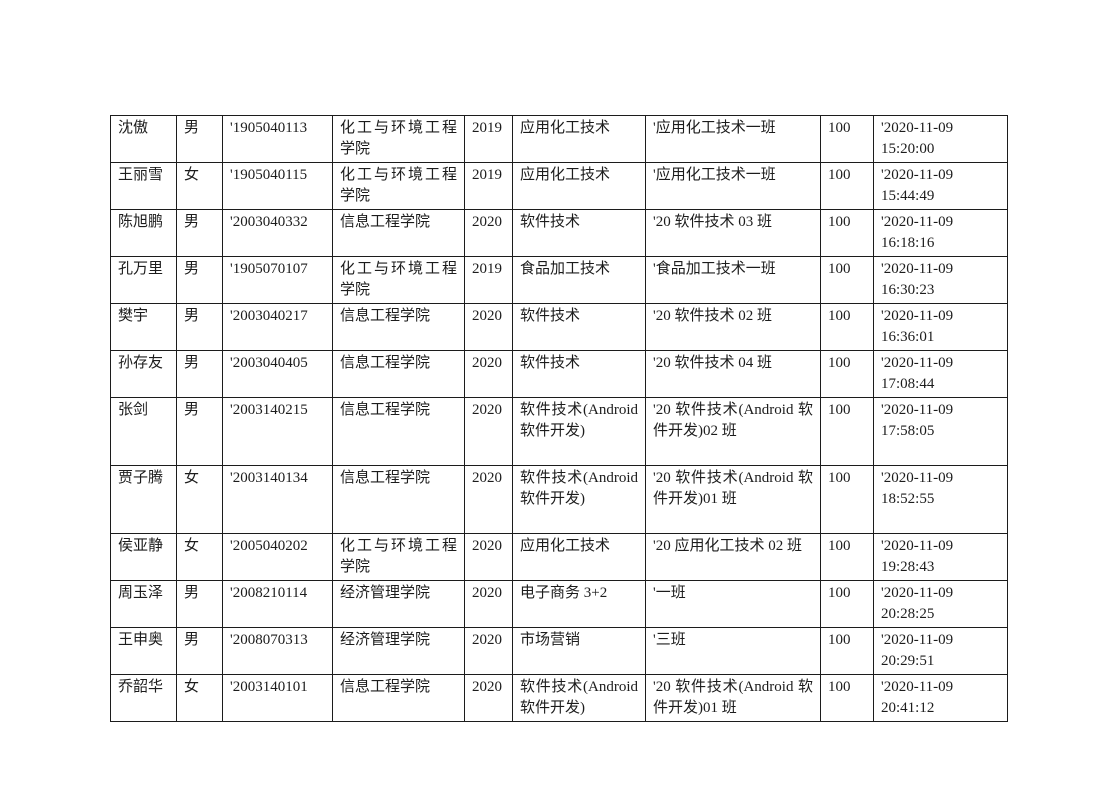 The image size is (1117, 788). What do you see at coordinates (143, 604) in the screenshot?
I see `cell-name: 周玉泽` at bounding box center [143, 604].